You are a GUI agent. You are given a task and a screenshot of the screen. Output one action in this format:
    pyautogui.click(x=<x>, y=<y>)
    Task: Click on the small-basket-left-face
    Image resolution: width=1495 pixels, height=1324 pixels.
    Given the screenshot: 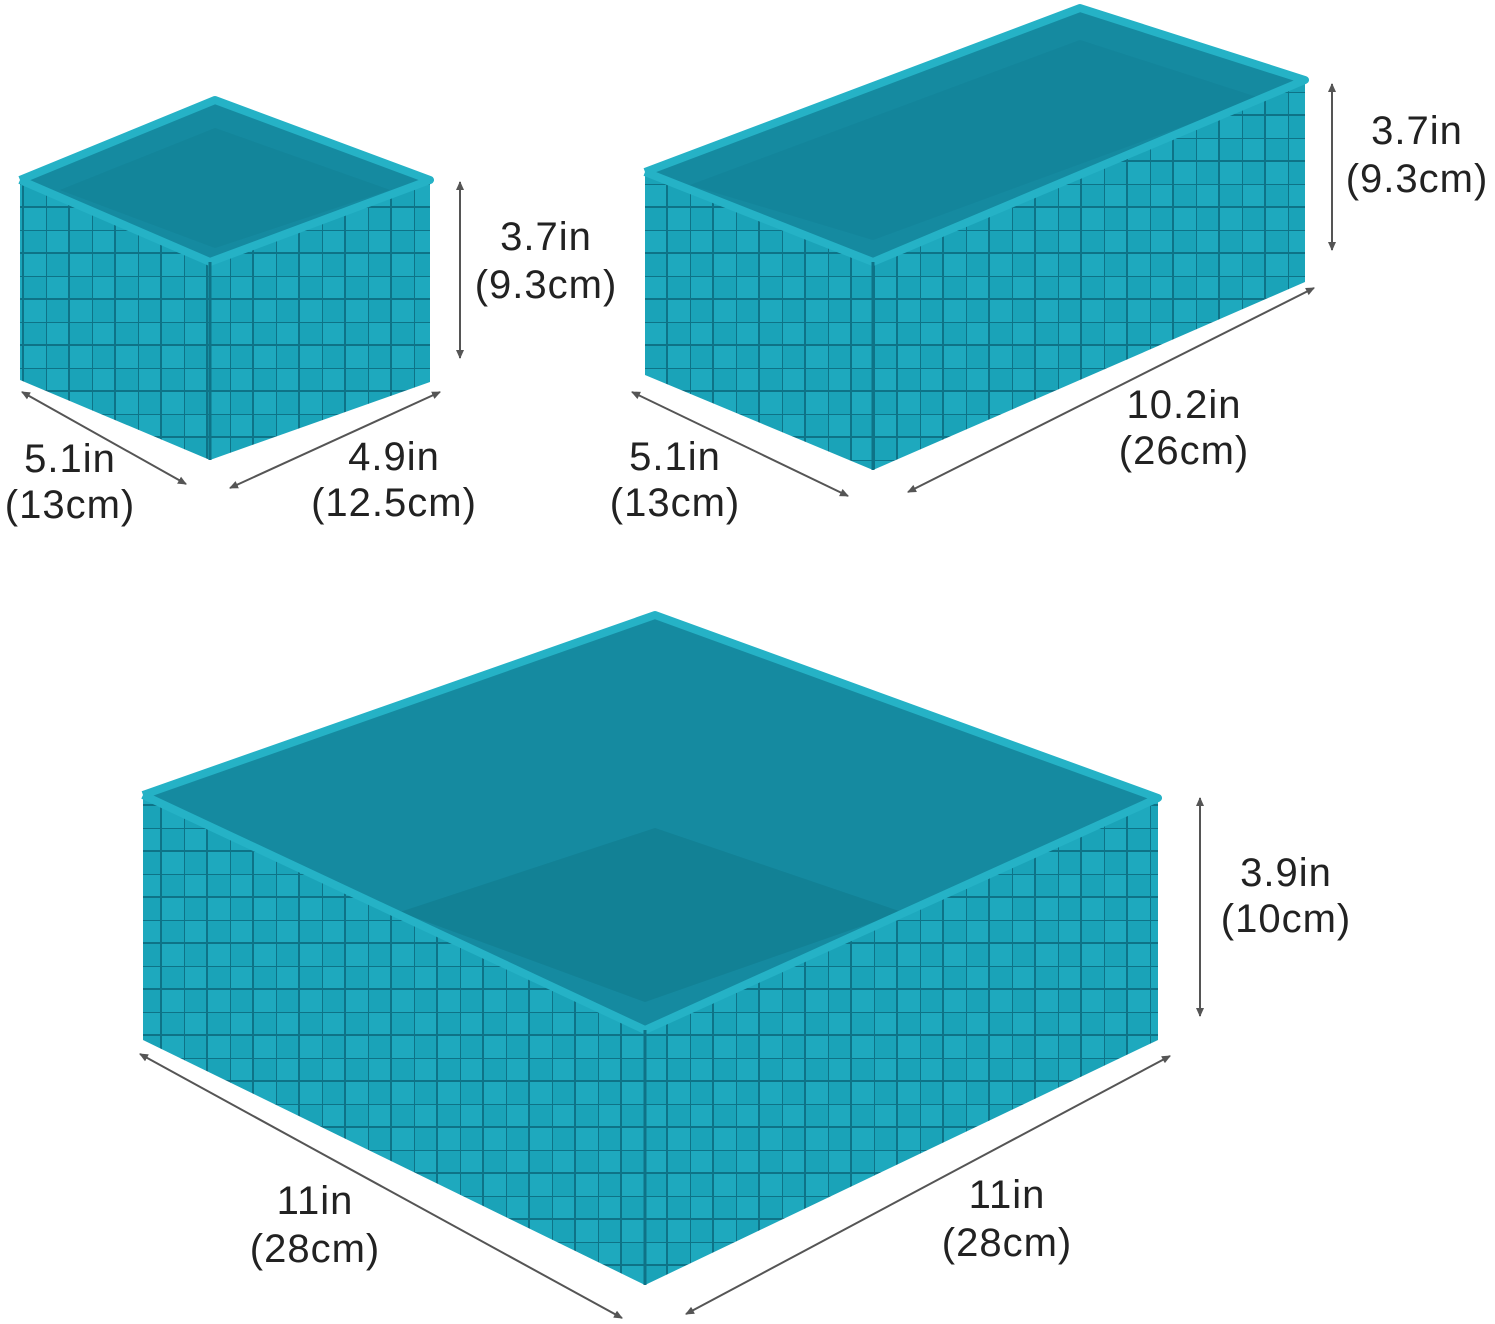 What is the action you would take?
    pyautogui.click(x=115, y=320)
    